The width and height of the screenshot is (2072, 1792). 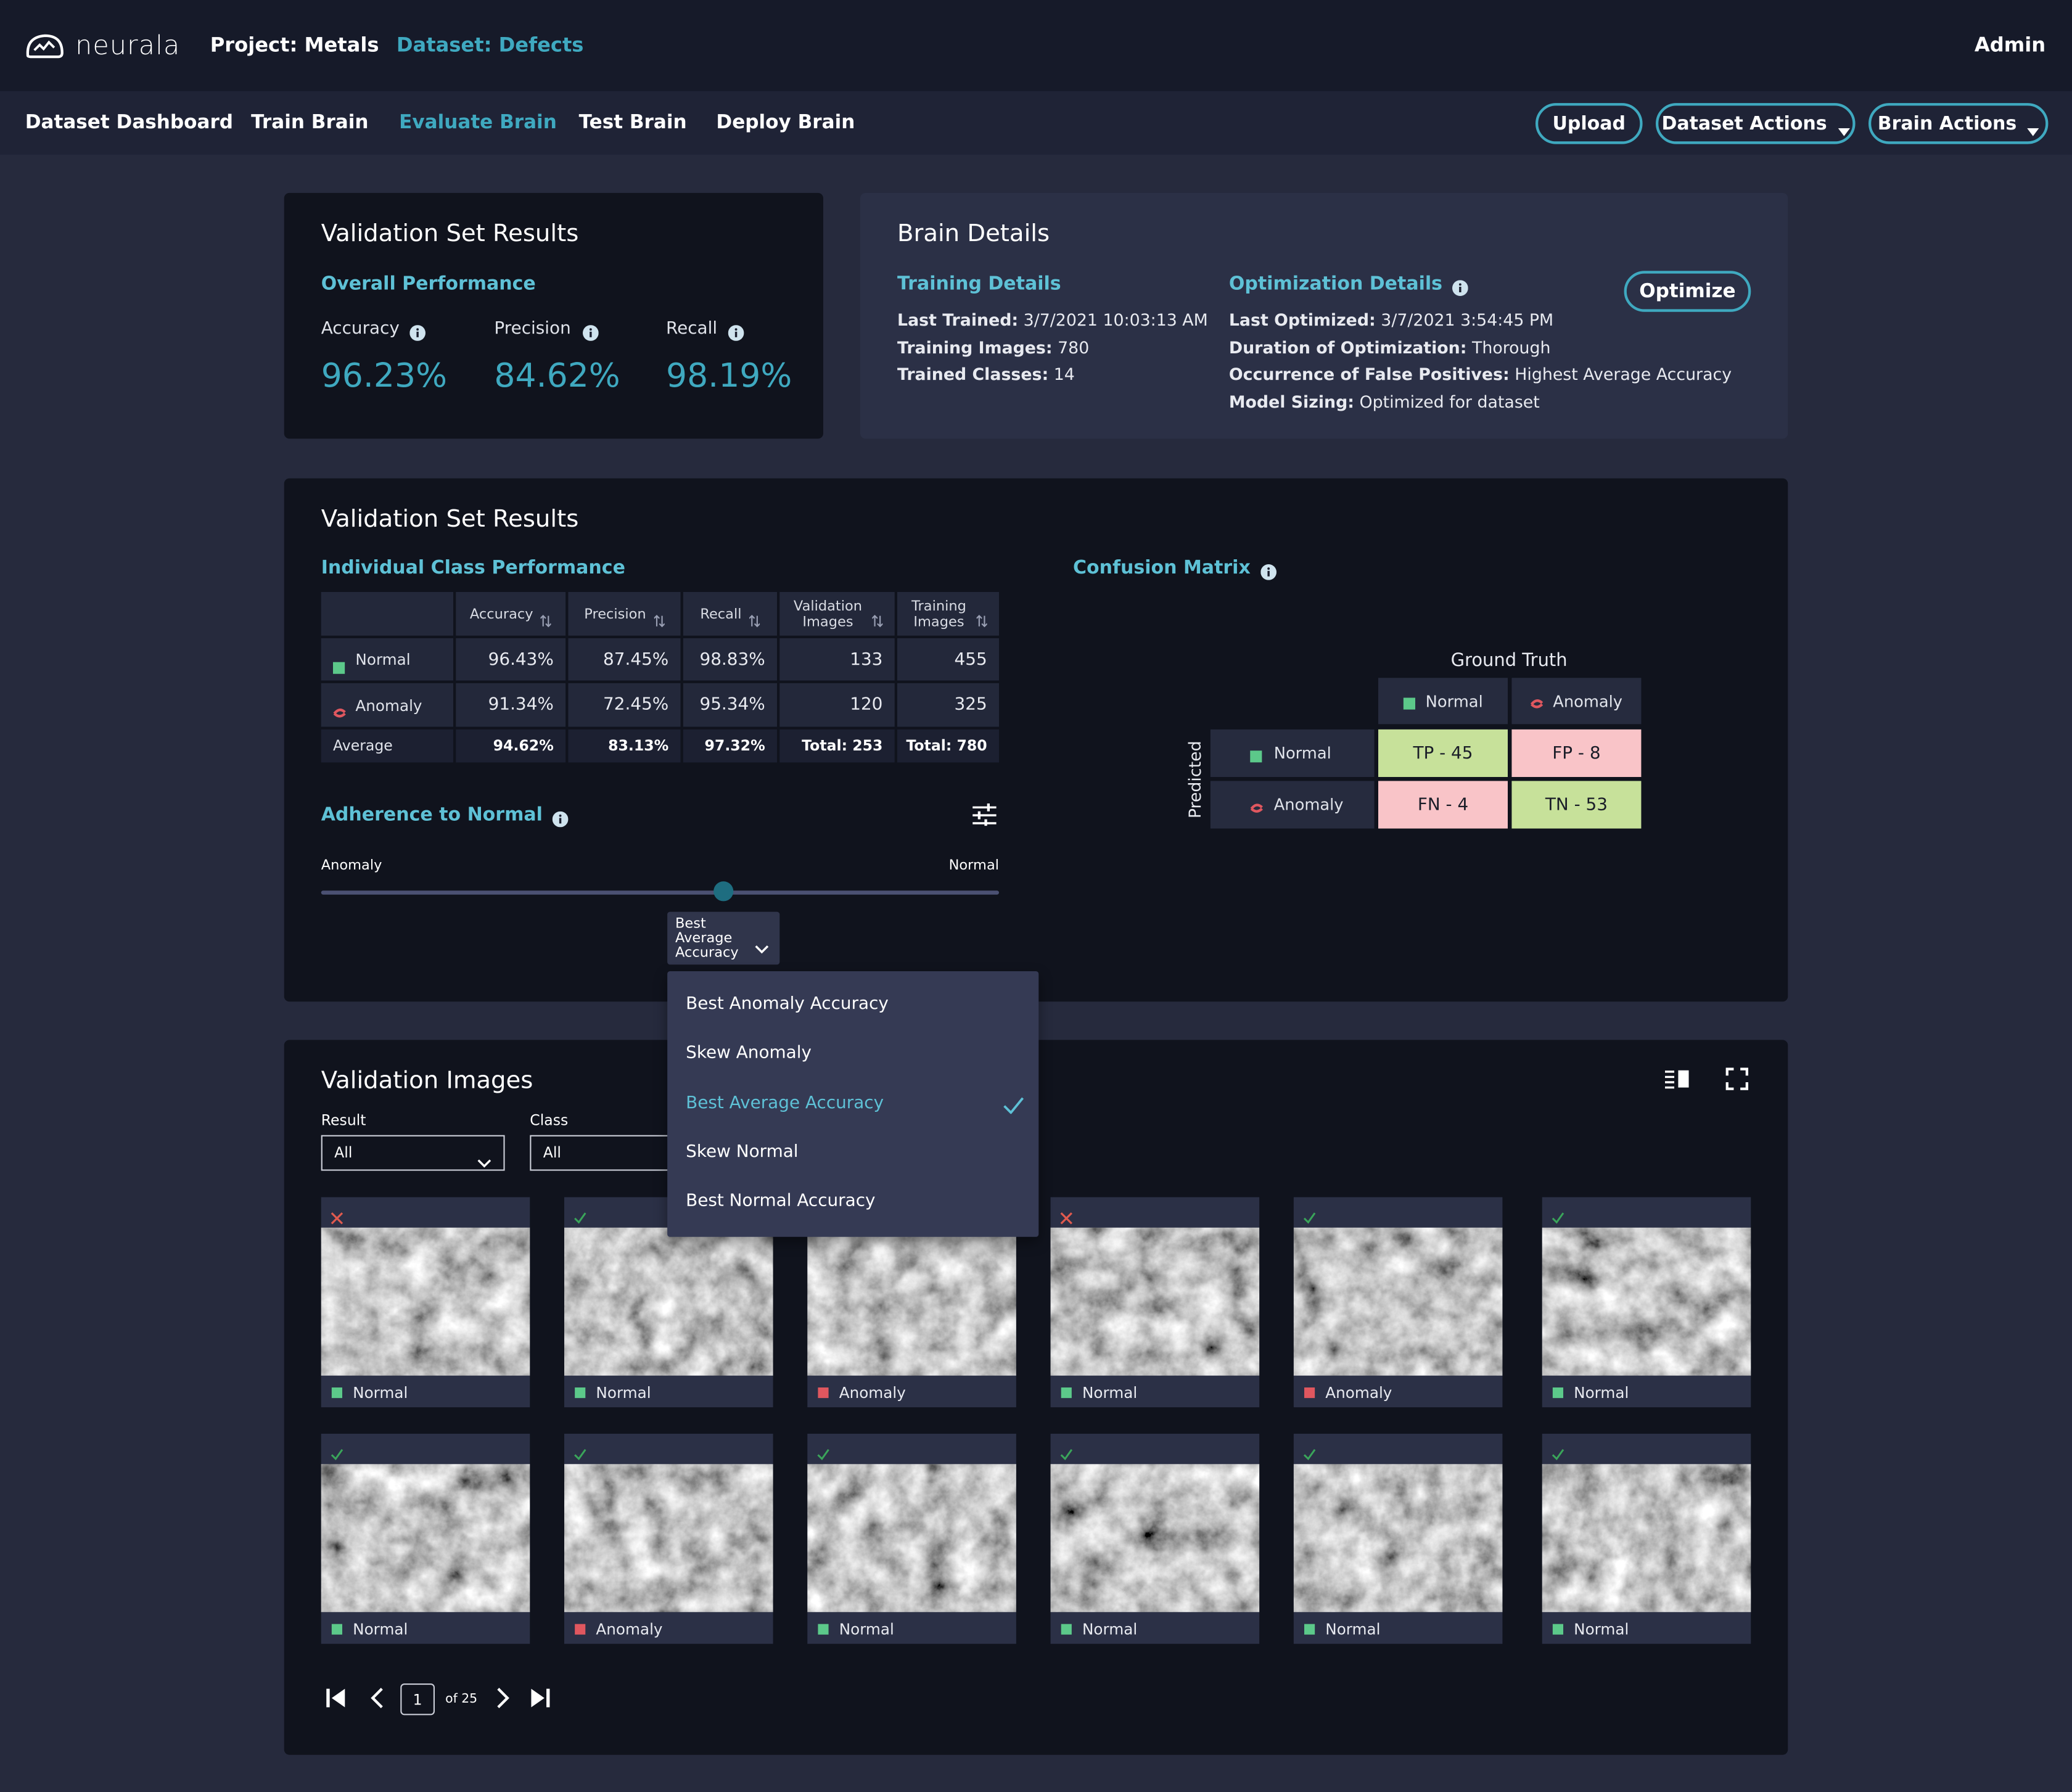 I want to click on last-page, so click(x=541, y=1697).